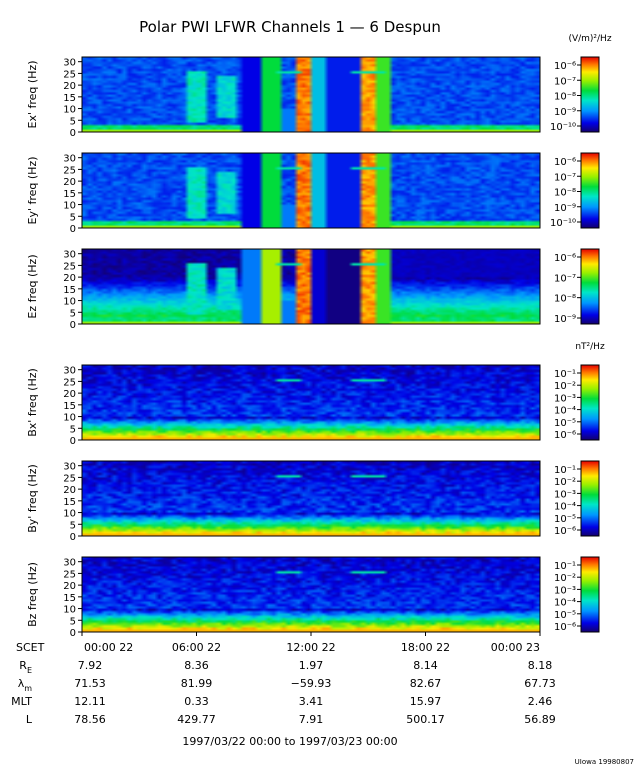 The image size is (640, 768). What do you see at coordinates (311, 594) in the screenshot?
I see `spectrogram-bz` at bounding box center [311, 594].